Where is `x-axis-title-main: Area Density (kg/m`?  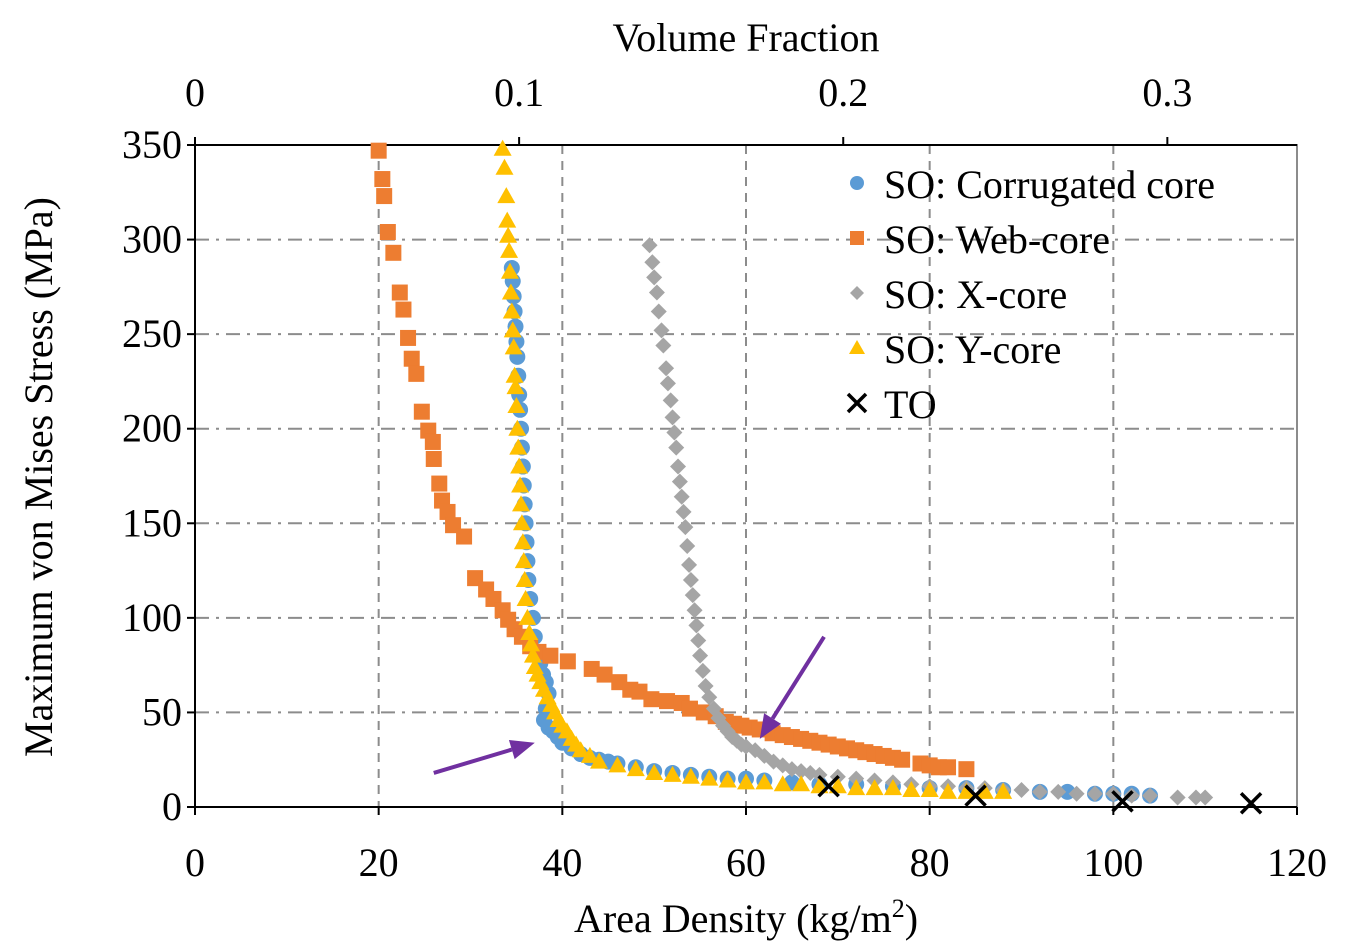 x-axis-title-main: Area Density (kg/m is located at coordinates (733, 918).